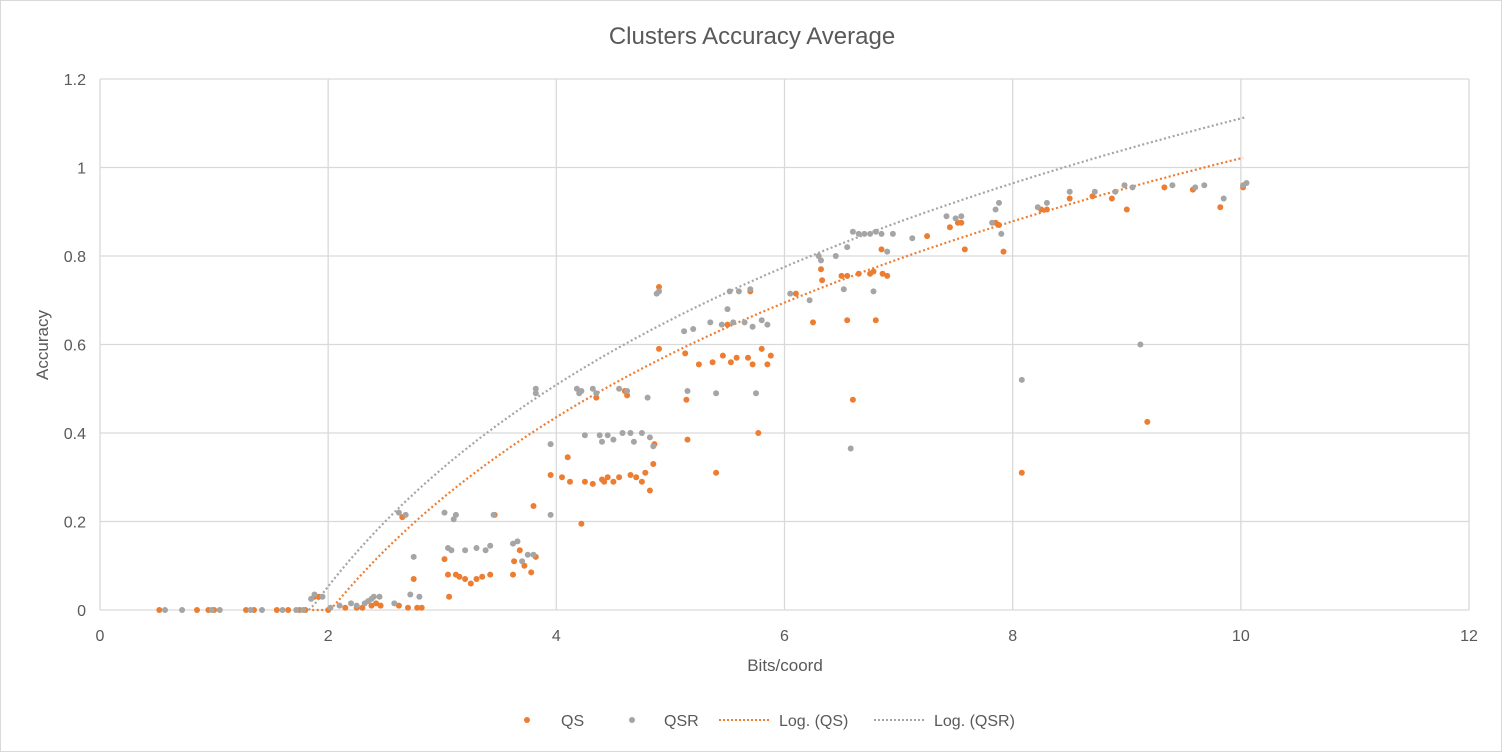  I want to click on x-axis-ticks: 0 2 4 6 8 10 12, so click(787, 636).